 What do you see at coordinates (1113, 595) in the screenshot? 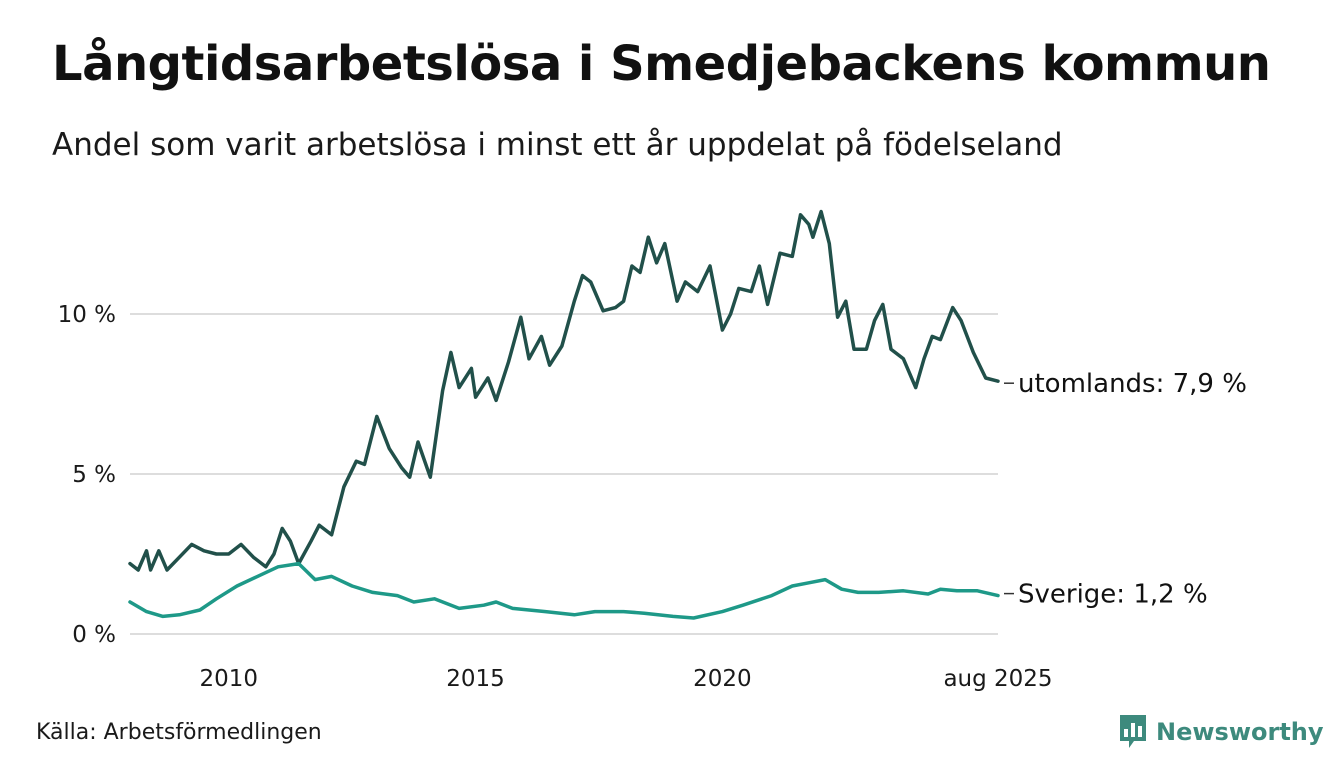
I see `end-label-sverige: Sverige: 1,2 %` at bounding box center [1113, 595].